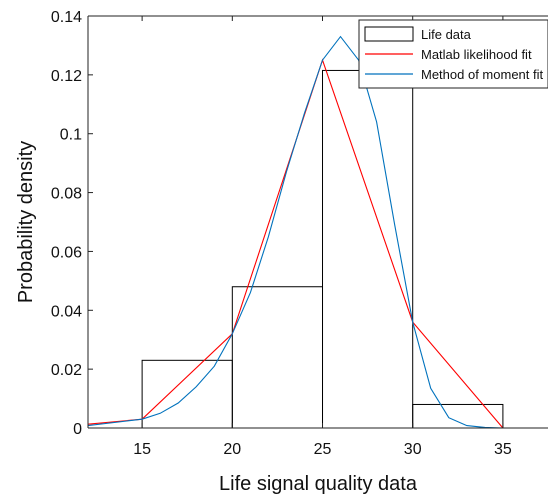 The image size is (548, 497). I want to click on y-tick-label-1: 0.02, so click(66, 370).